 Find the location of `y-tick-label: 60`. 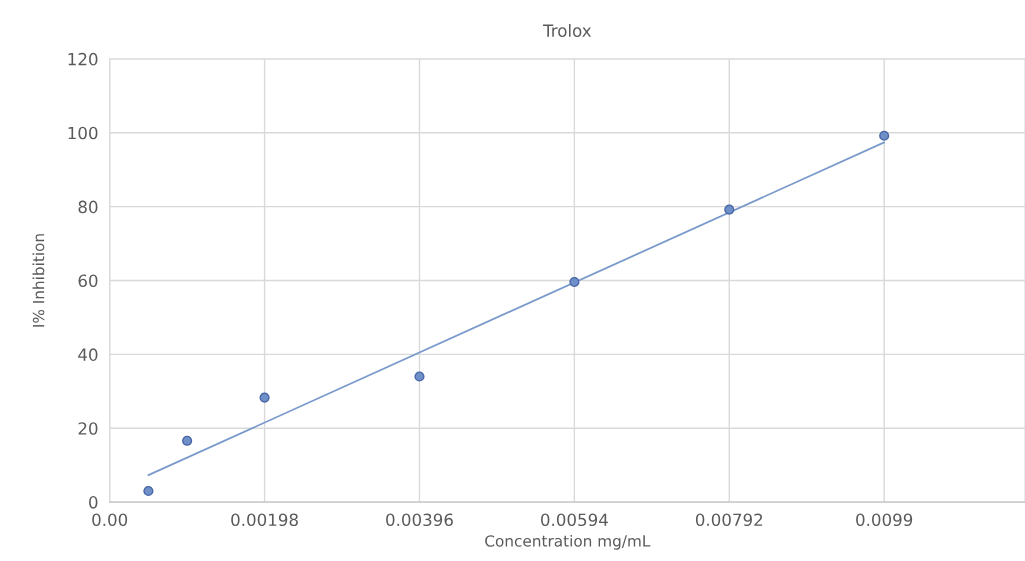

y-tick-label: 60 is located at coordinates (88, 281).